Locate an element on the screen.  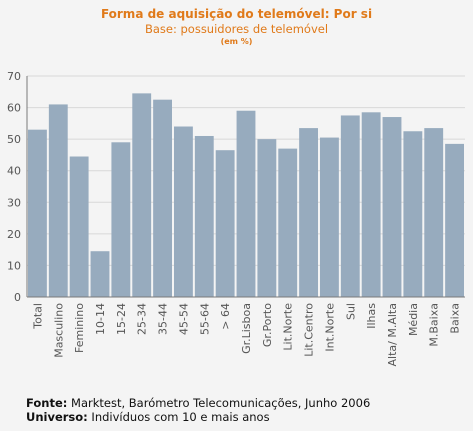
x-tick-label: Gr.Lisboa is located at coordinates (246, 328).